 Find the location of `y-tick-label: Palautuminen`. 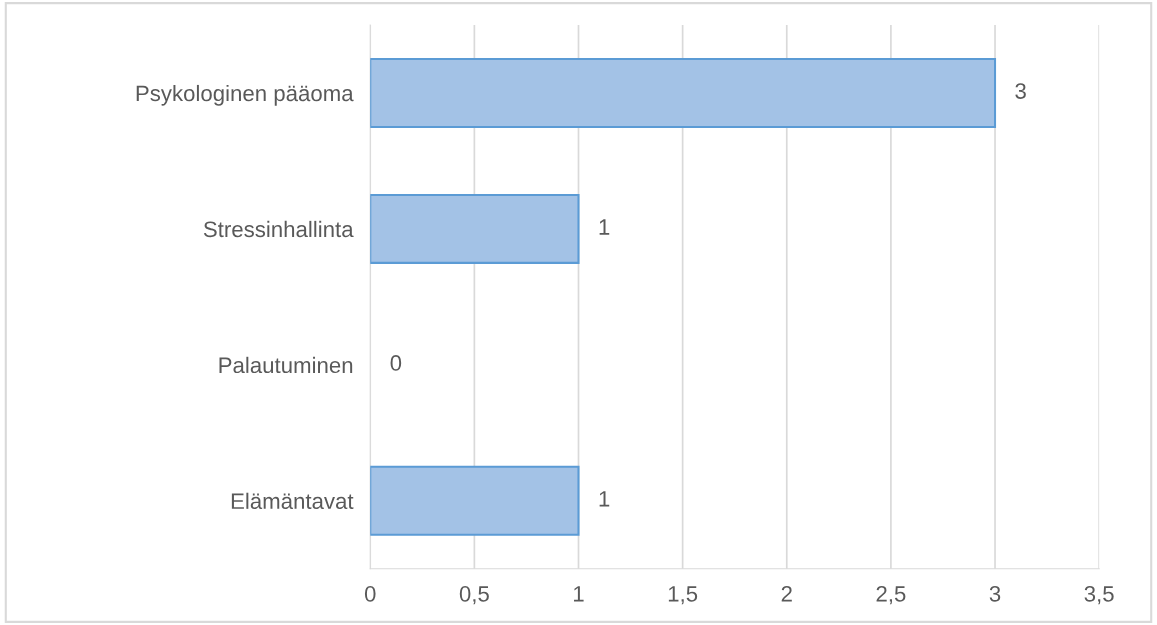

y-tick-label: Palautuminen is located at coordinates (286, 365).